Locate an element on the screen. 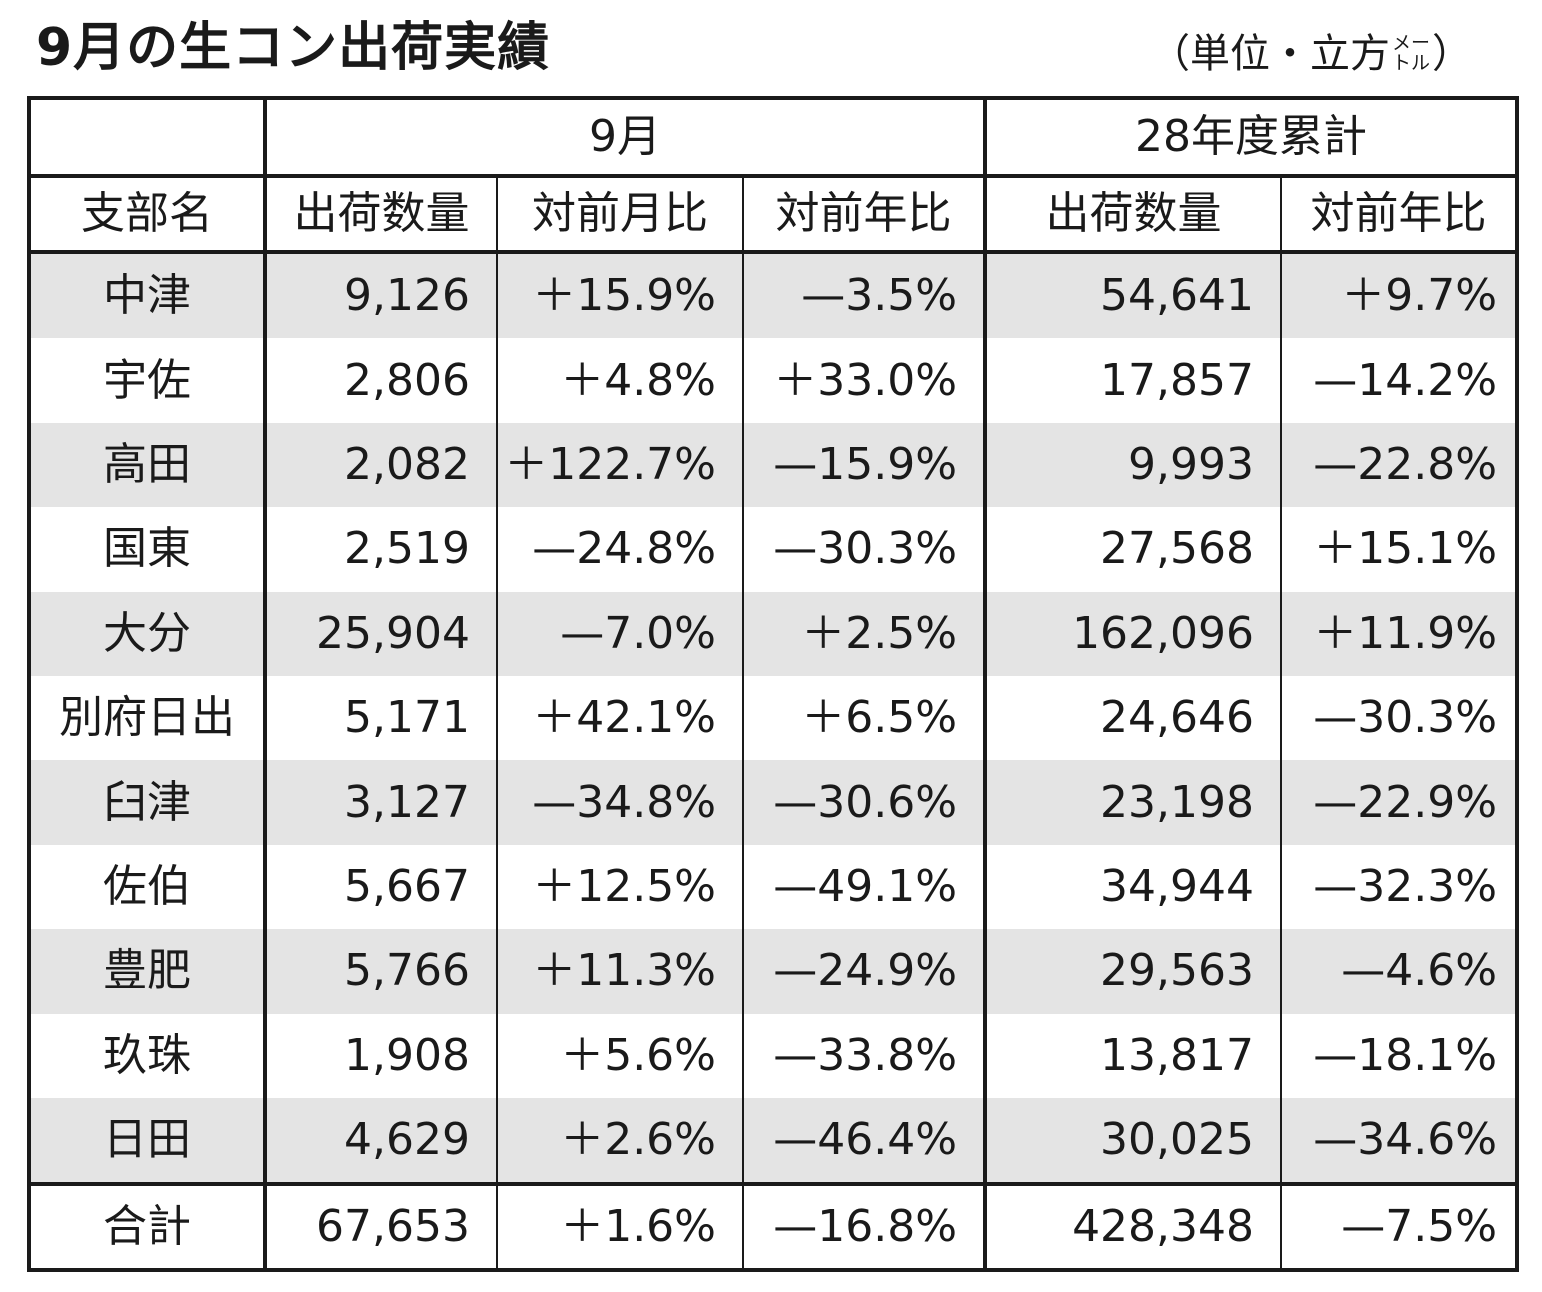 This screenshot has width=1542, height=1292. month-vs-prev-month: —24.8% is located at coordinates (620, 549).